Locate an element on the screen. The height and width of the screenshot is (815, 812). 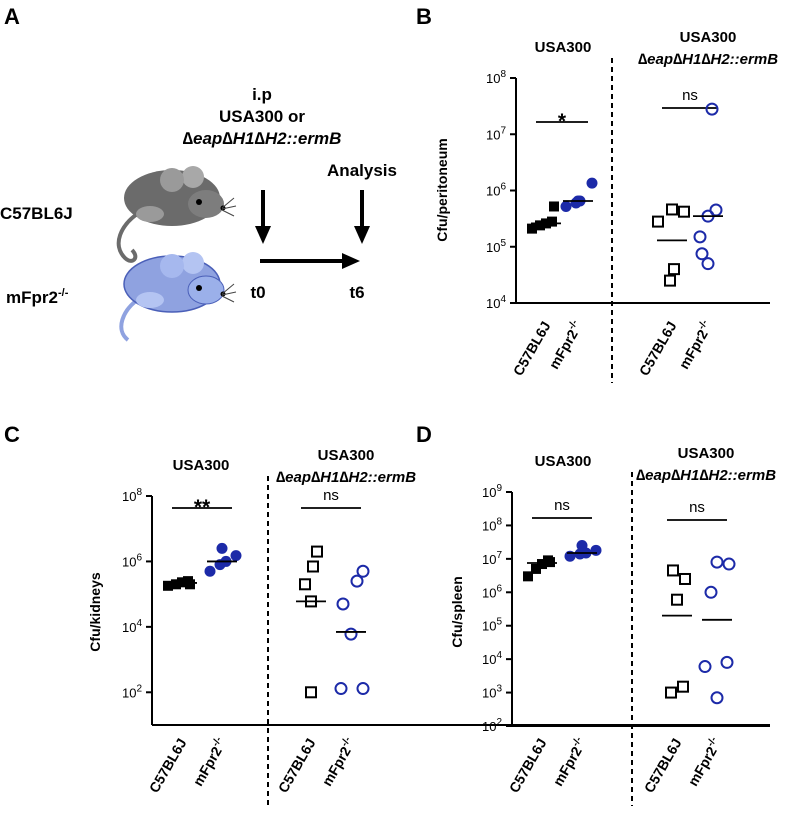
y-tick-label: 10³ is located at coordinates (492, 692).